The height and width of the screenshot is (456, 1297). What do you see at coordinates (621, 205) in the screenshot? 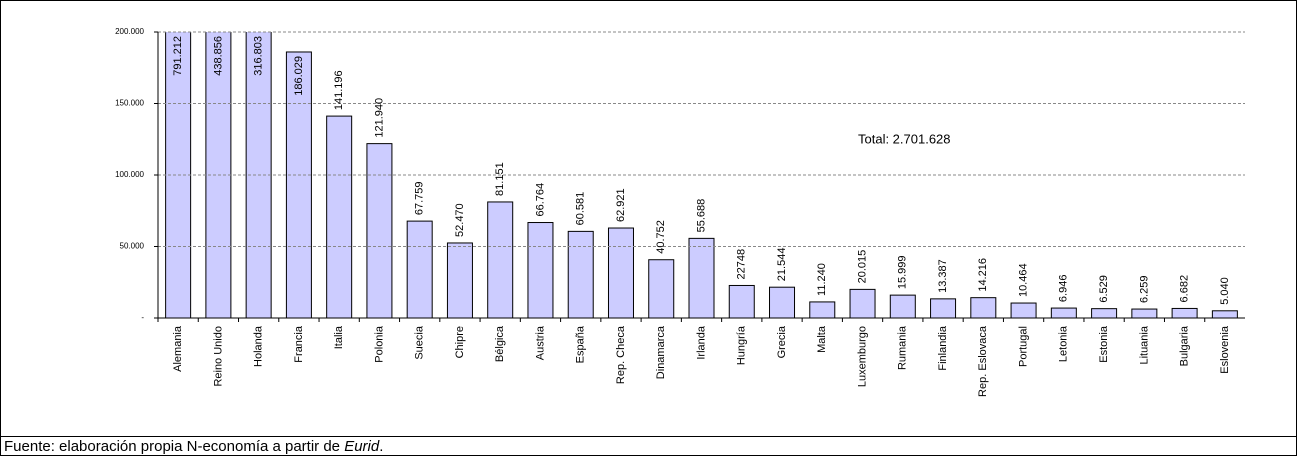
I see `data-label: 62.921` at bounding box center [621, 205].